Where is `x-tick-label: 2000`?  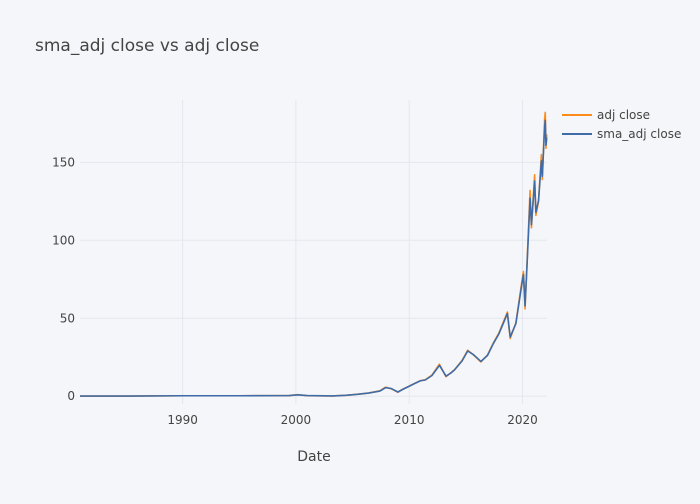 x-tick-label: 2000 is located at coordinates (296, 420).